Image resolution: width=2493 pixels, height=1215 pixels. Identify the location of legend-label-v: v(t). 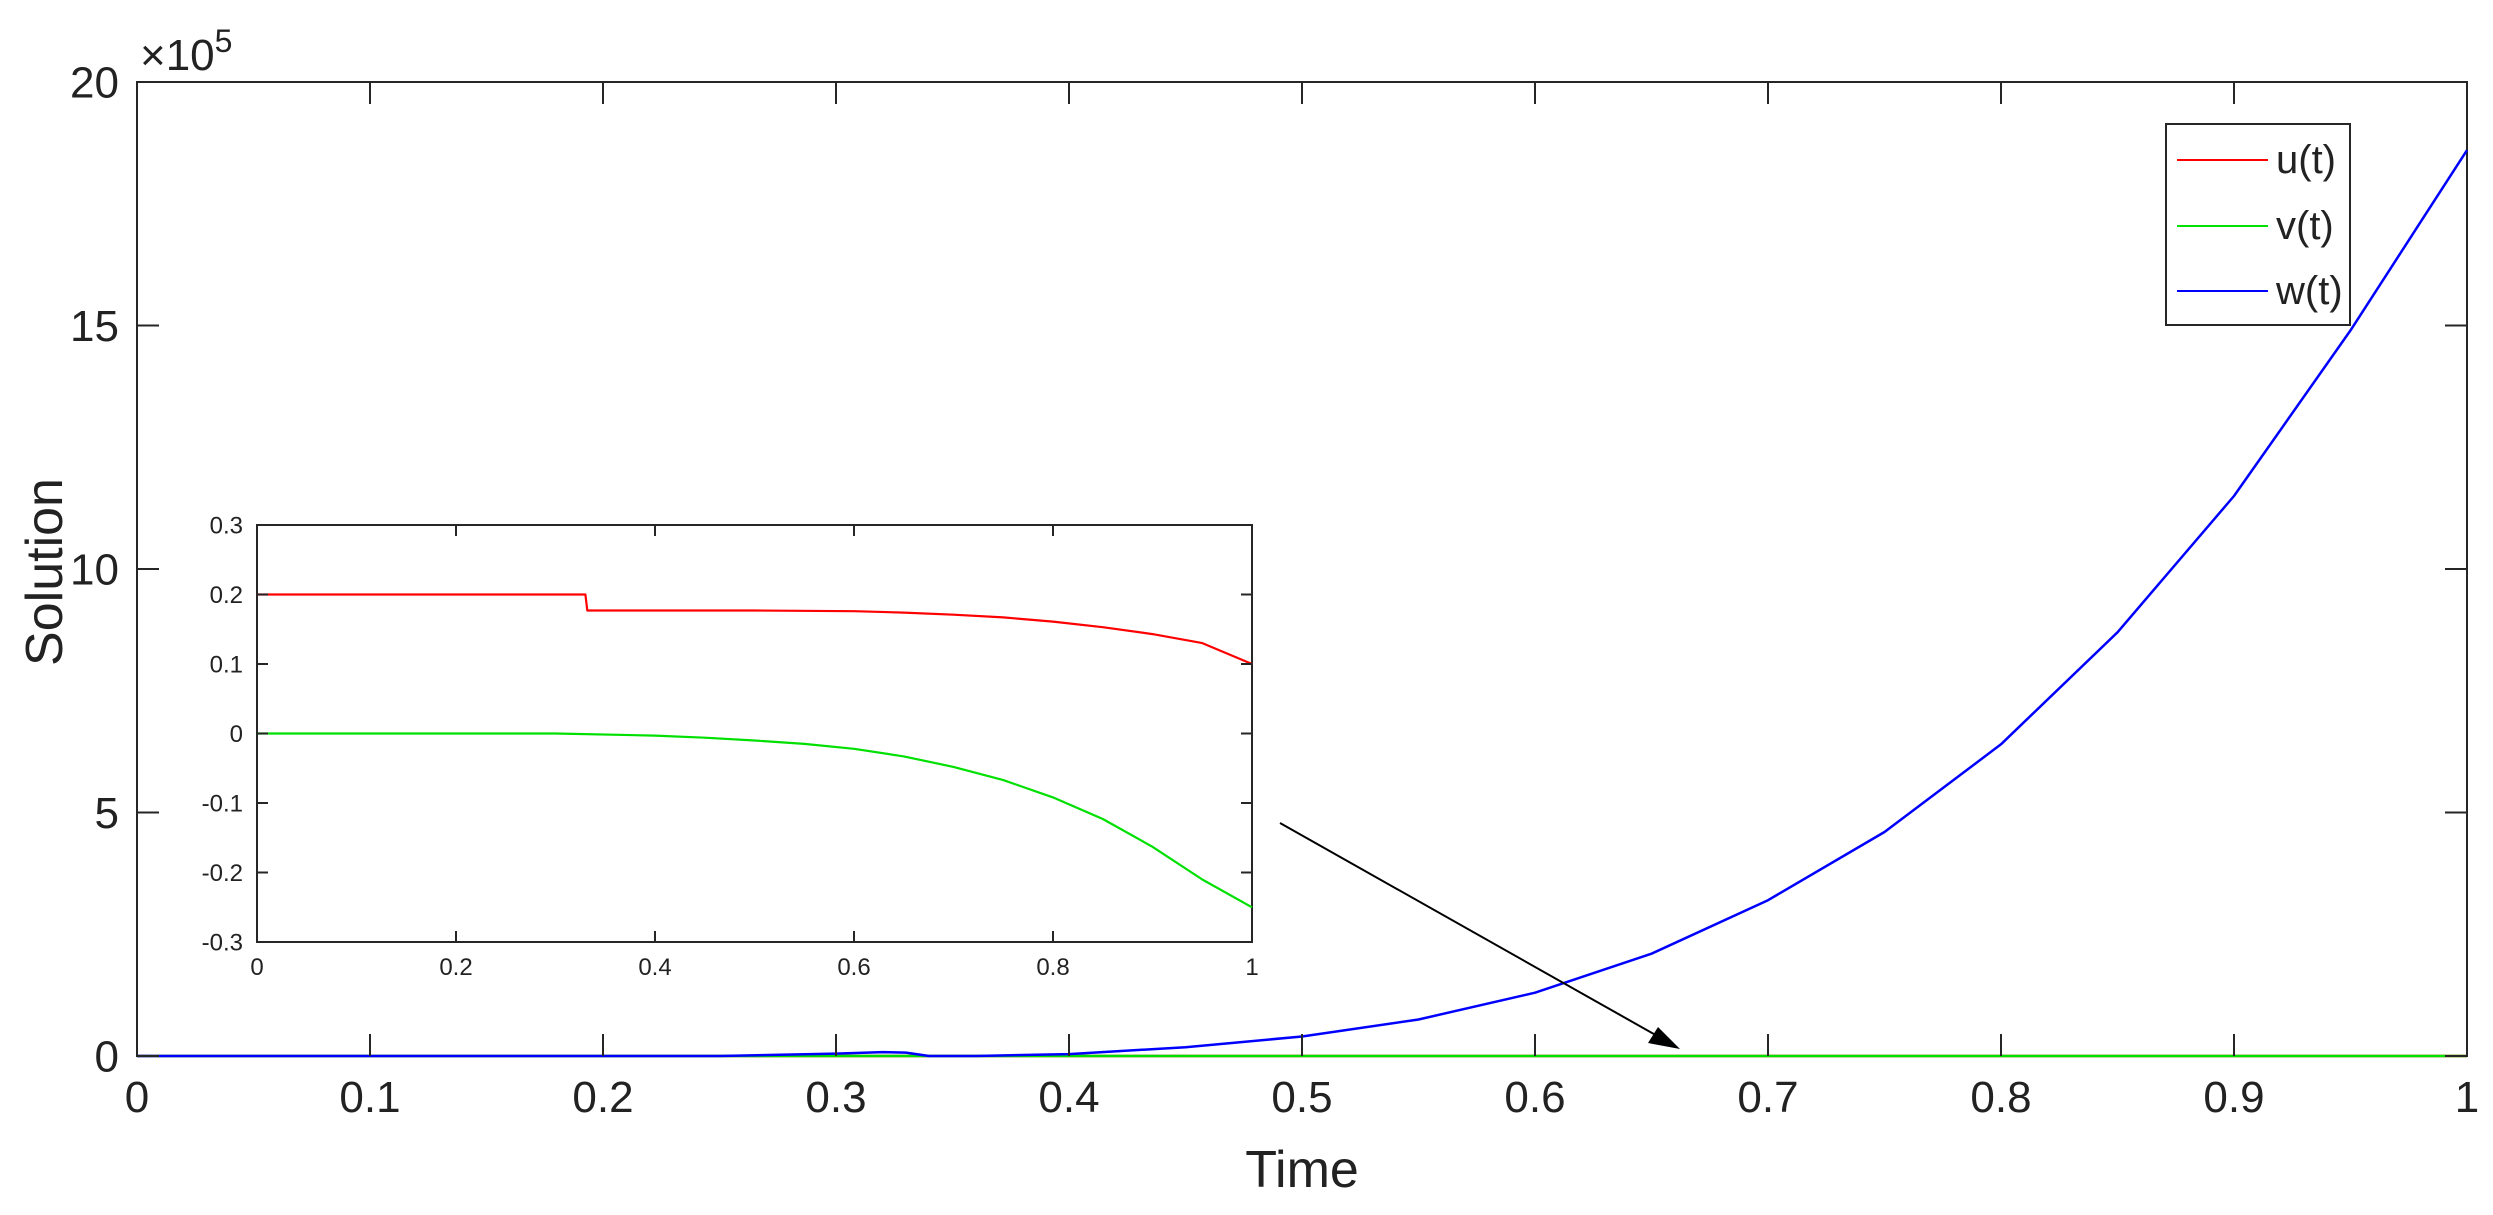
(2305, 226).